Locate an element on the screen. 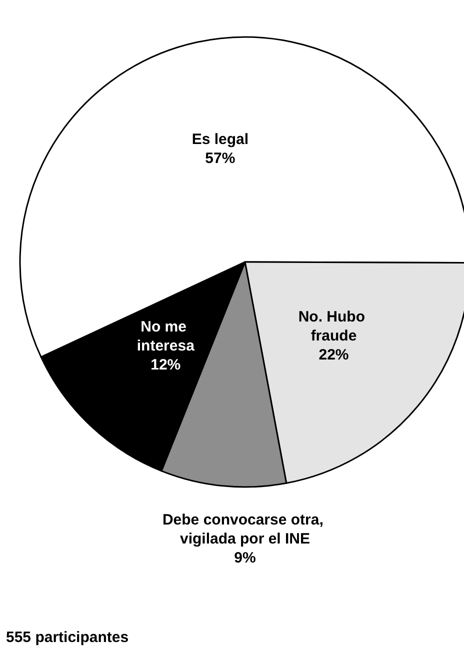  data-label: 12% is located at coordinates (165, 365).